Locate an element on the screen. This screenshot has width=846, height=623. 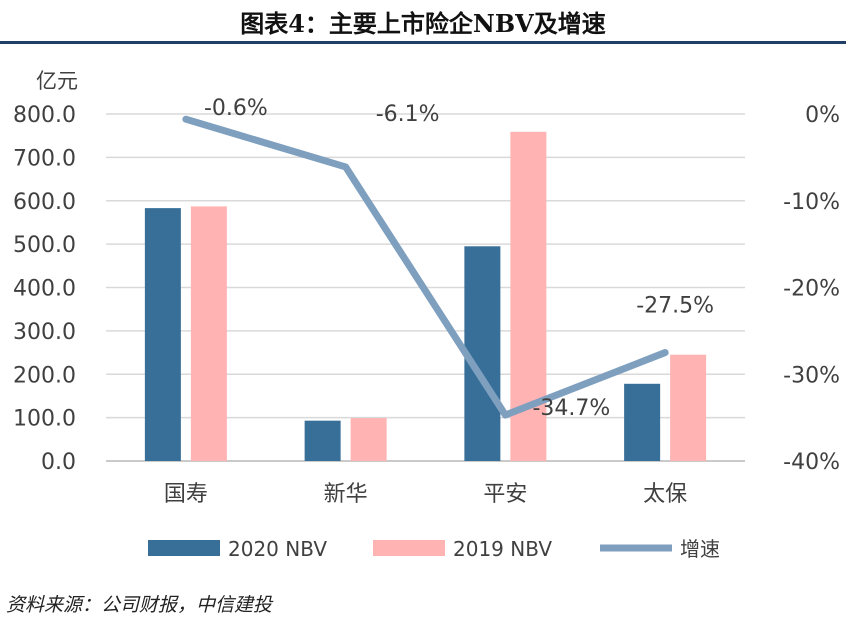
legend-label: 增速 is located at coordinates (700, 549).